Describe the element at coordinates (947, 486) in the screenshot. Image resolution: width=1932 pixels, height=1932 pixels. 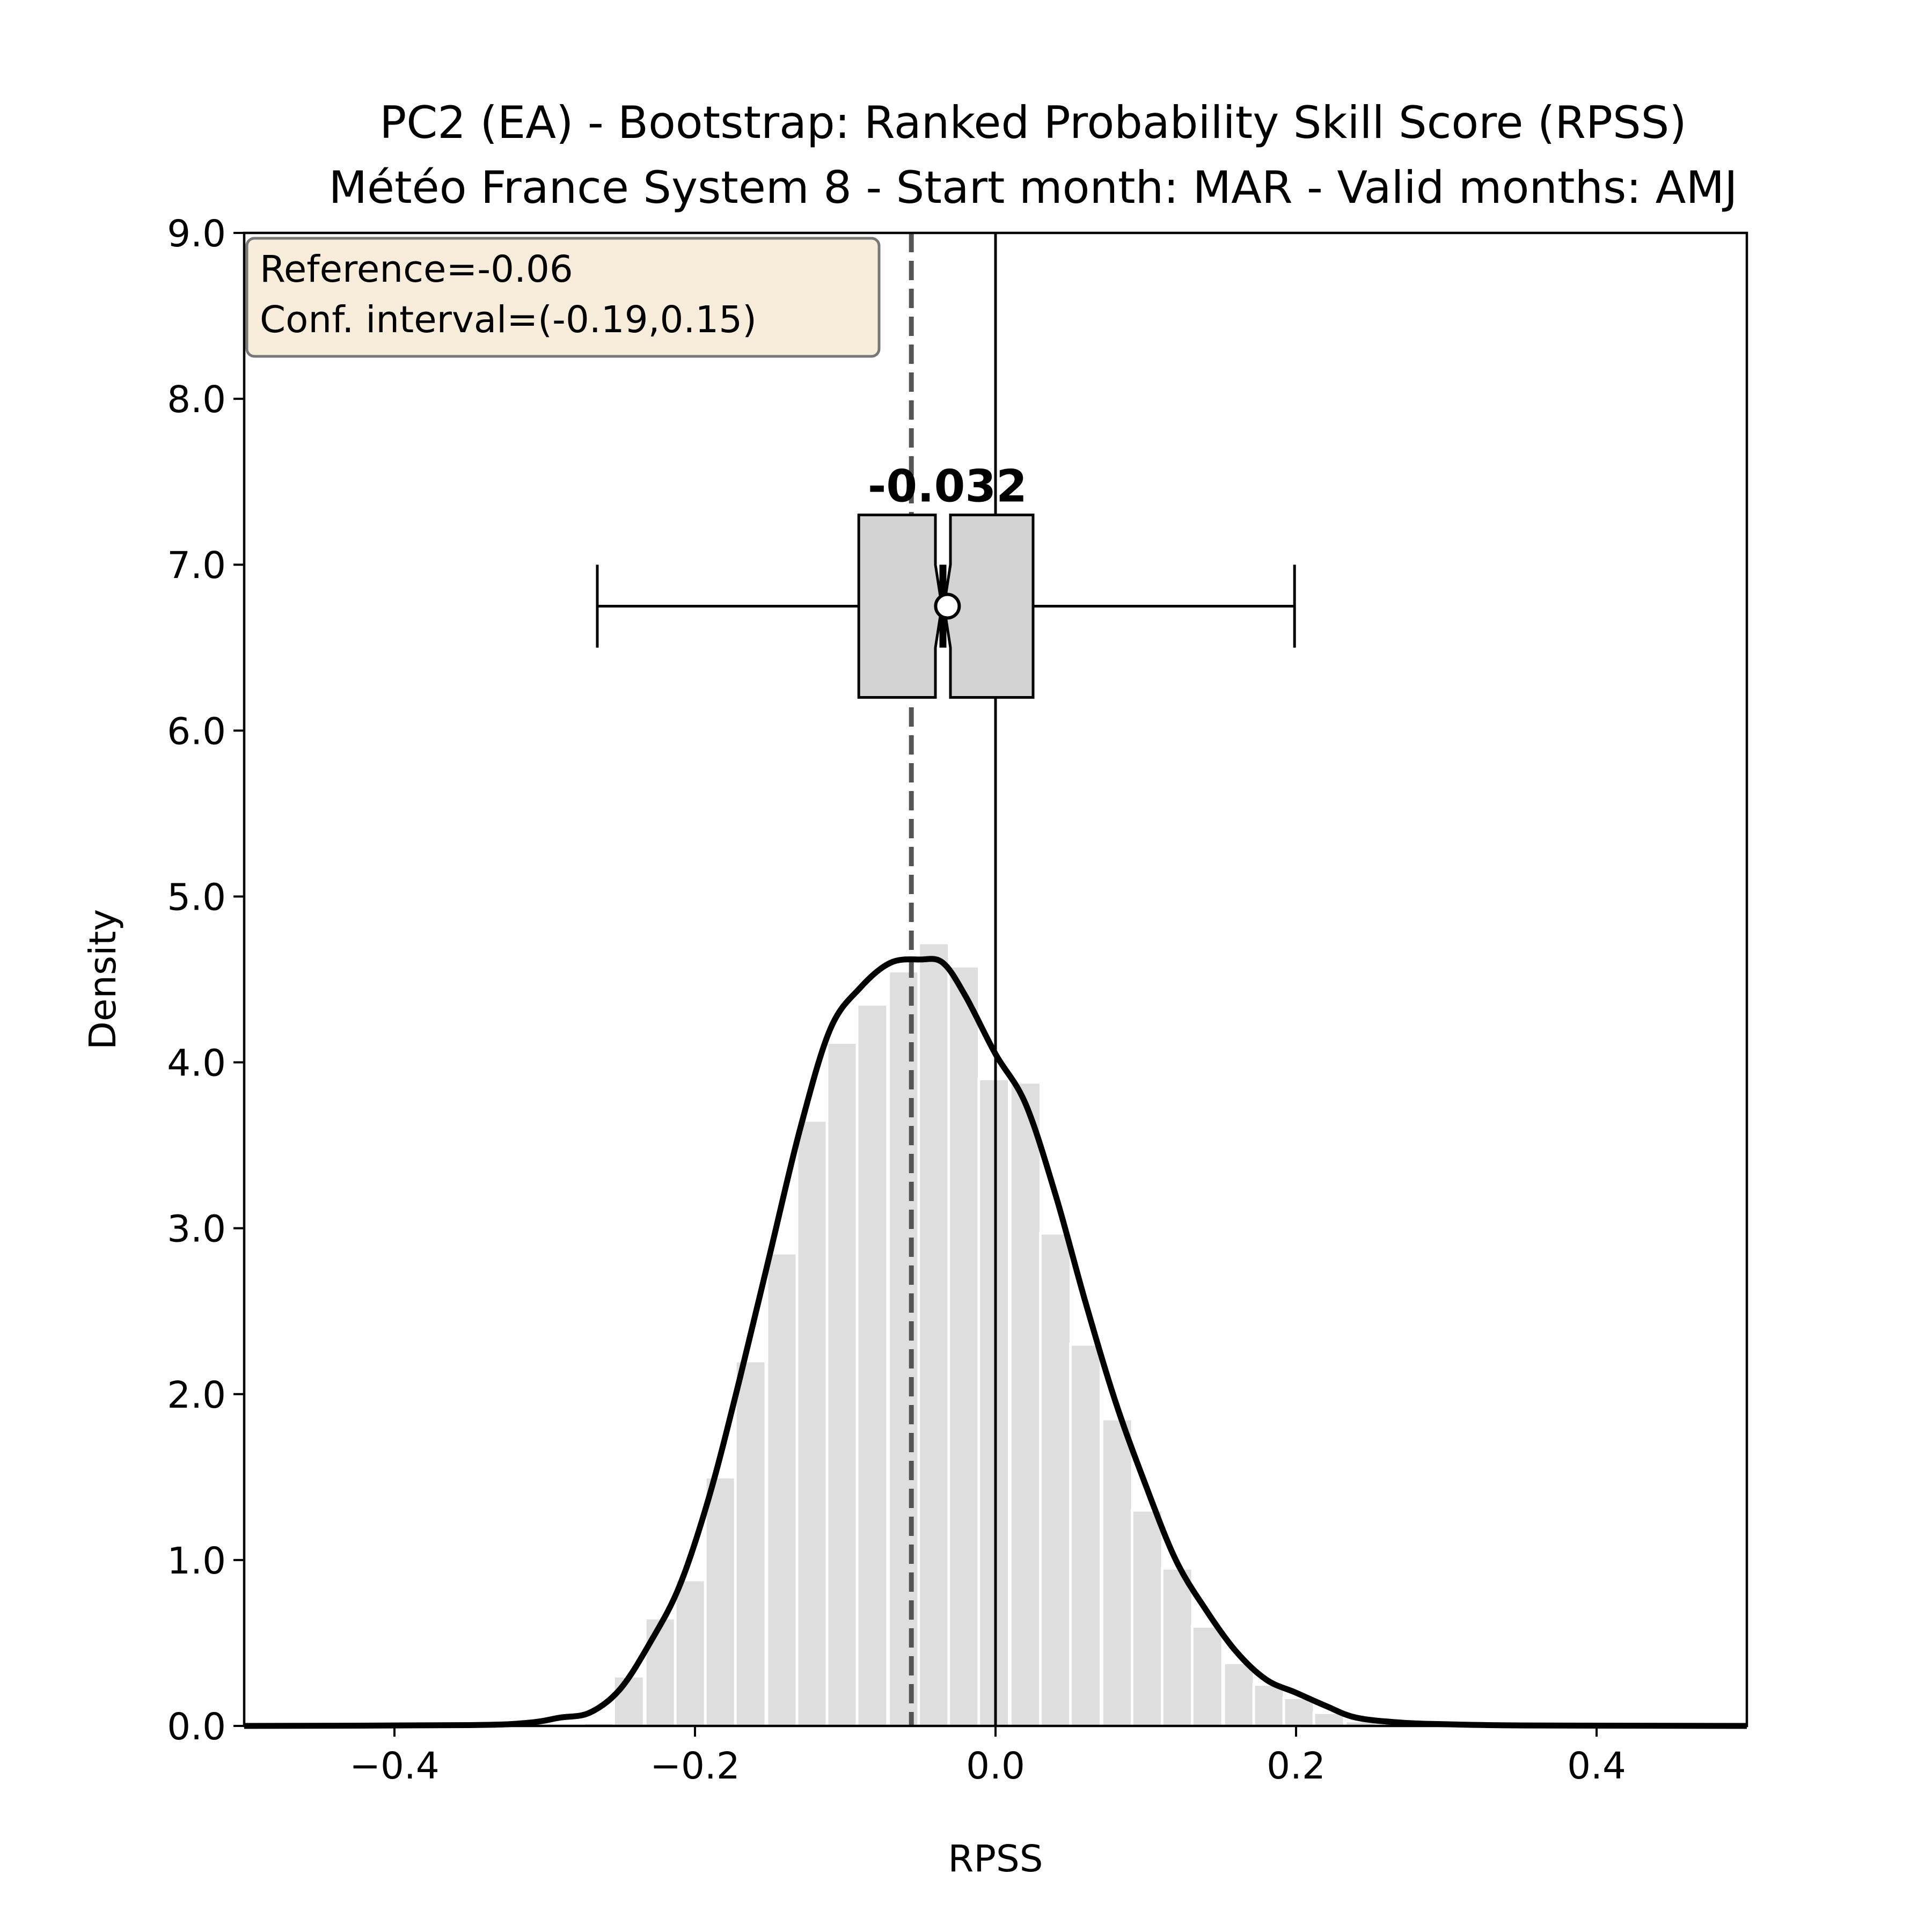
I see `median-value-label: -0.032` at that location.